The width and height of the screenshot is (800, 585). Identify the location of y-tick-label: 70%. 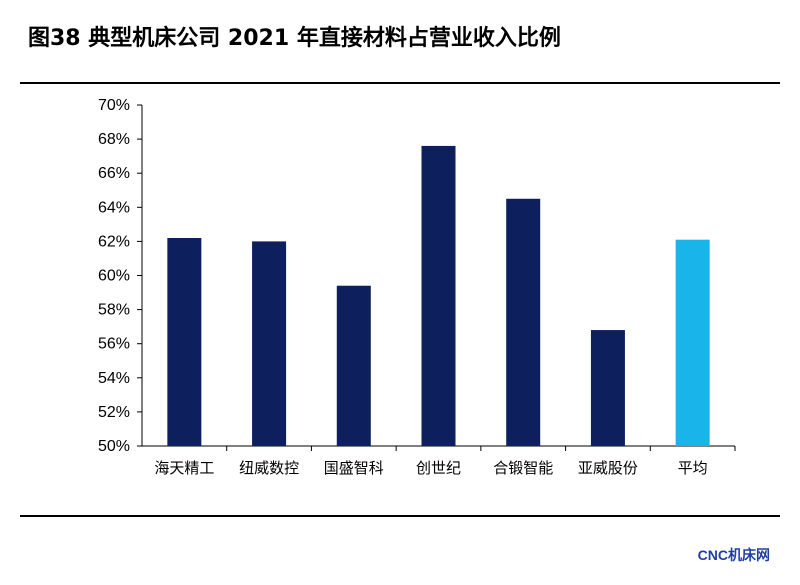
(114, 105).